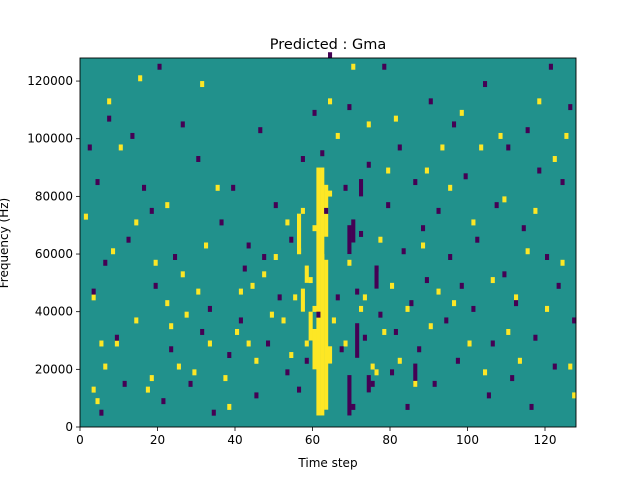 This screenshot has height=480, width=640. I want to click on y-tick-label: 40000, so click(54, 312).